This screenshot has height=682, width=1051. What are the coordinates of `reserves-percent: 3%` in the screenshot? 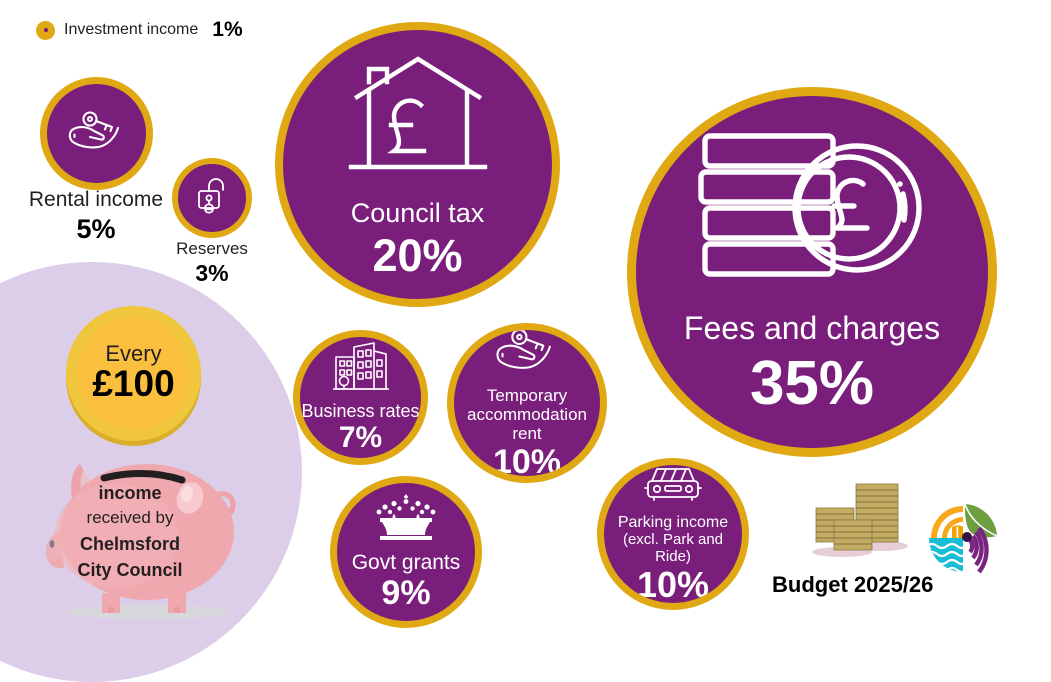 It's located at (212, 272).